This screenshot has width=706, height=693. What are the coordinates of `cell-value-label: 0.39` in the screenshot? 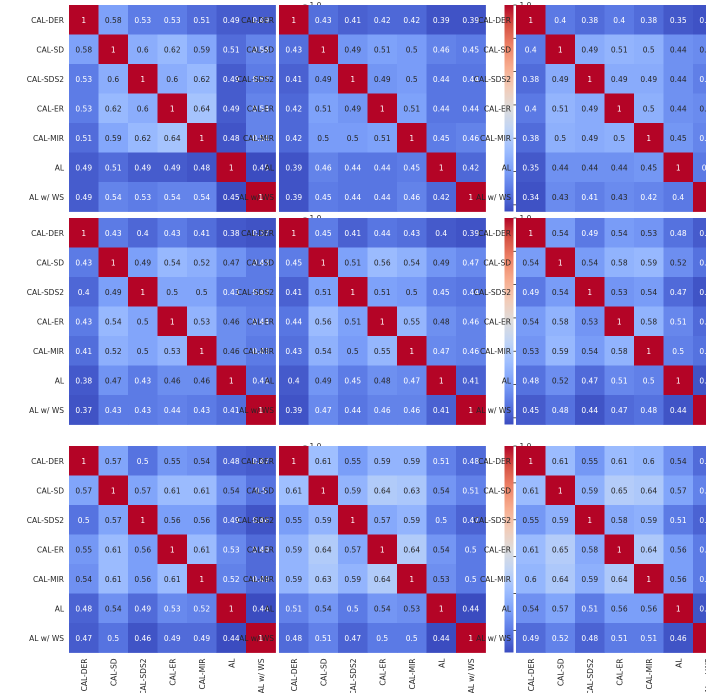 It's located at (293, 197).